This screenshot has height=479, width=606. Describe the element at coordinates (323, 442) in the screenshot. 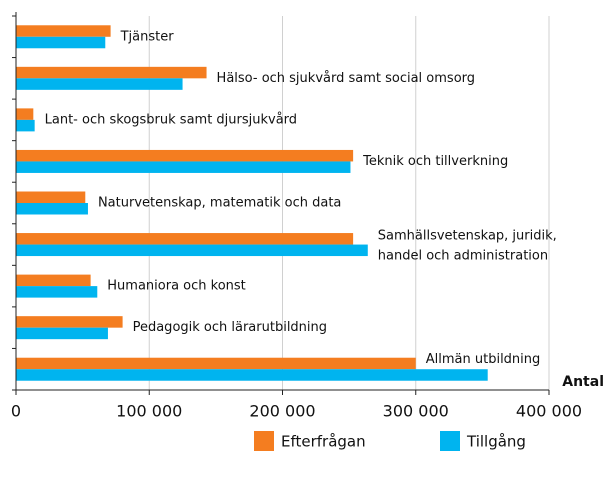

I see `legend-label: Efterfrågan` at that location.